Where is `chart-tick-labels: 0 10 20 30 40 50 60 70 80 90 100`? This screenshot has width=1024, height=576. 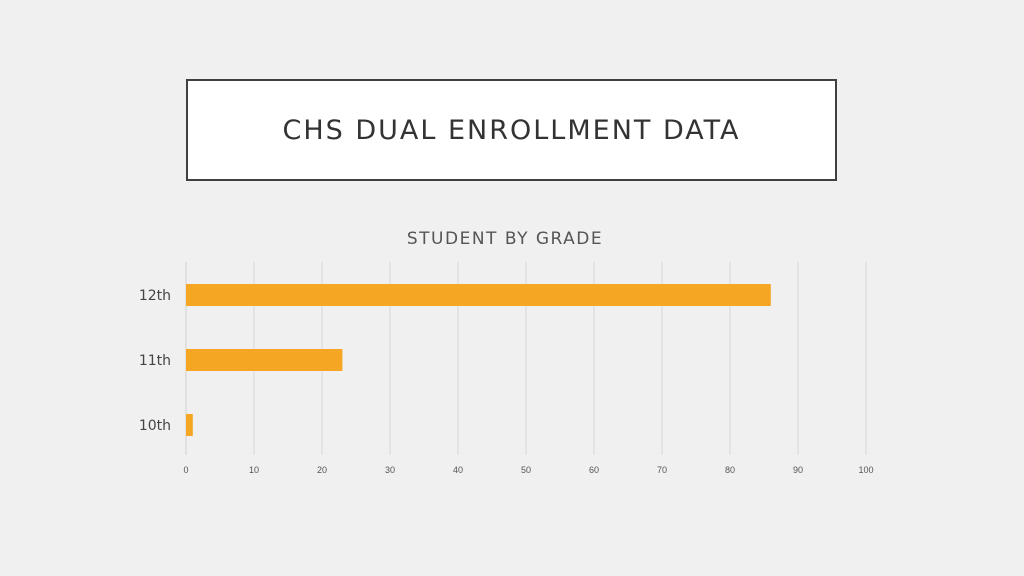
chart-tick-labels: 0 10 20 30 40 50 60 70 80 90 100 is located at coordinates (528, 470).